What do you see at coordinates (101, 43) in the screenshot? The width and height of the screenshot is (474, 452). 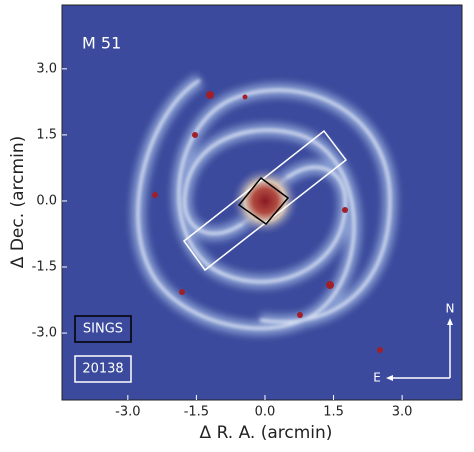 I see `title: M 51` at bounding box center [101, 43].